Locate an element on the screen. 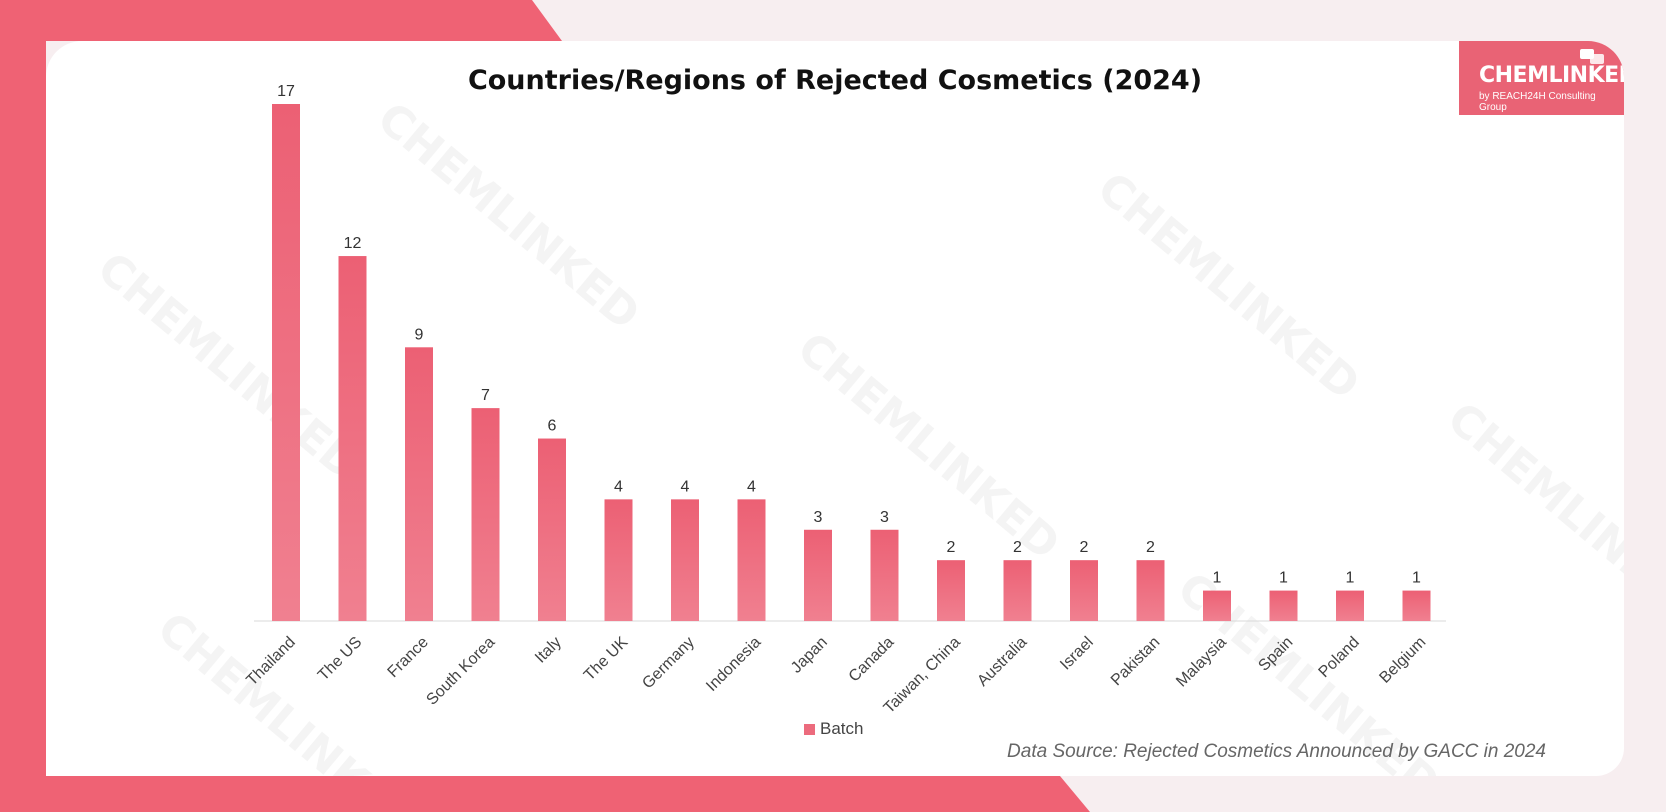  legend: Batch is located at coordinates (833, 729).